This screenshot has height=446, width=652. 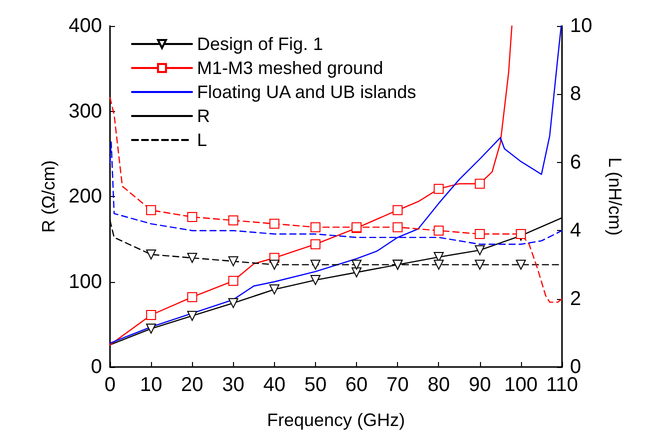 What do you see at coordinates (581, 26) in the screenshot?
I see `y2-tick-label: 10` at bounding box center [581, 26].